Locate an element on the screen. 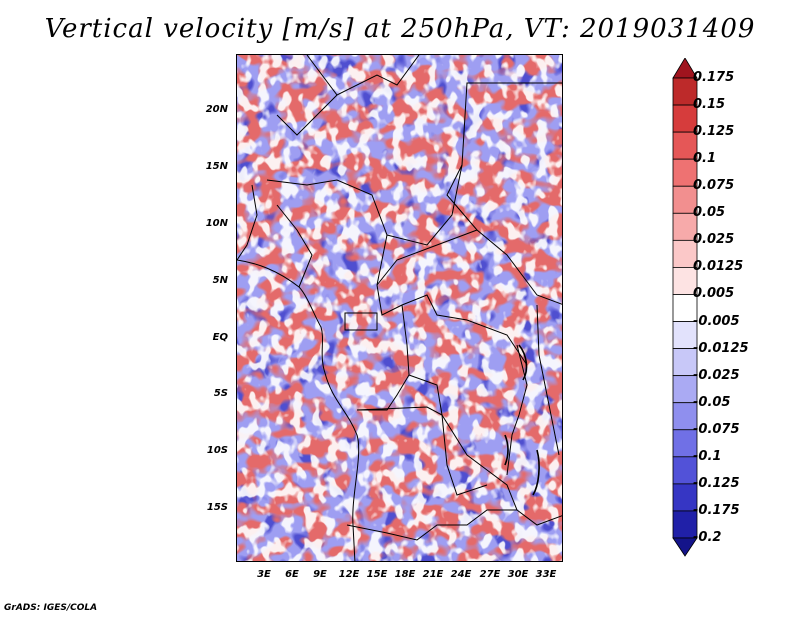 This screenshot has height=618, width=800. colorbar-label: 0.075 is located at coordinates (714, 186).